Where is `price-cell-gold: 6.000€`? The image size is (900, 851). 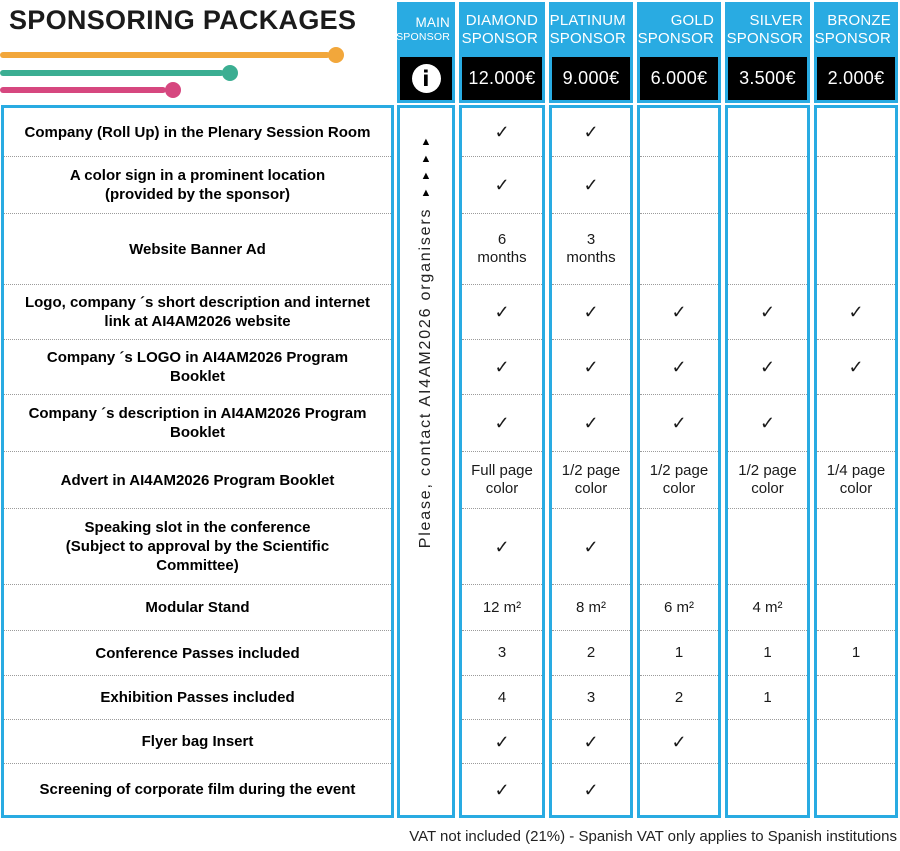
price-cell-gold: 6.000€ is located at coordinates (679, 78).